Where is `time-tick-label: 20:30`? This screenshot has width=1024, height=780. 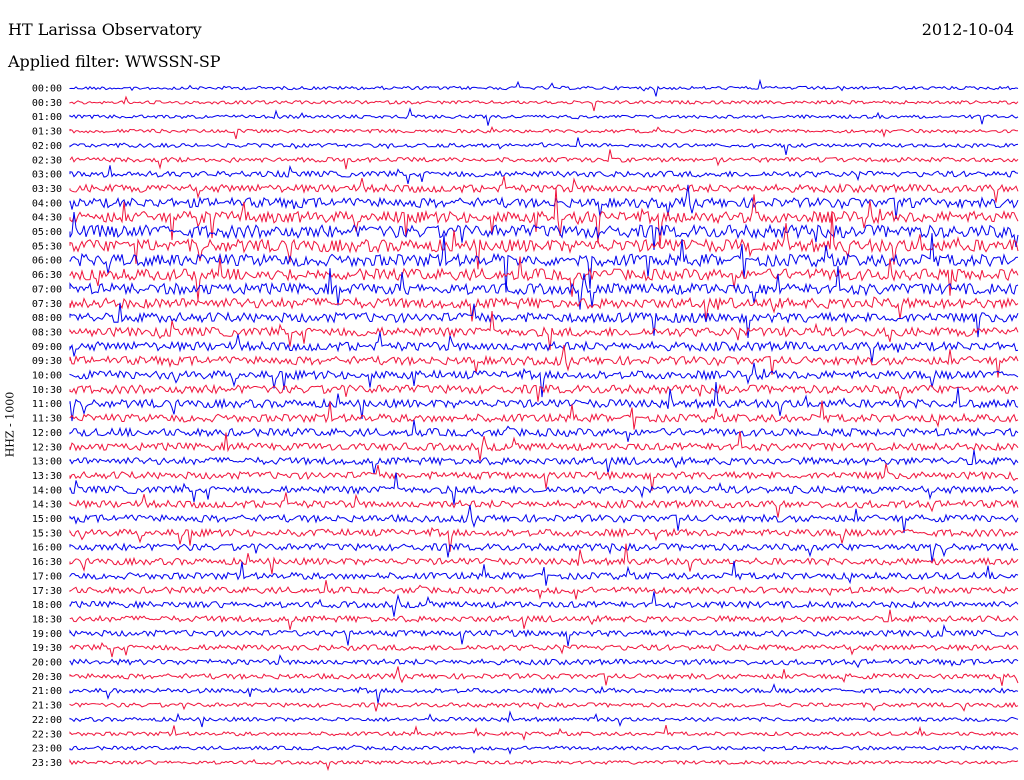
time-tick-label: 20:30 is located at coordinates (47, 677).